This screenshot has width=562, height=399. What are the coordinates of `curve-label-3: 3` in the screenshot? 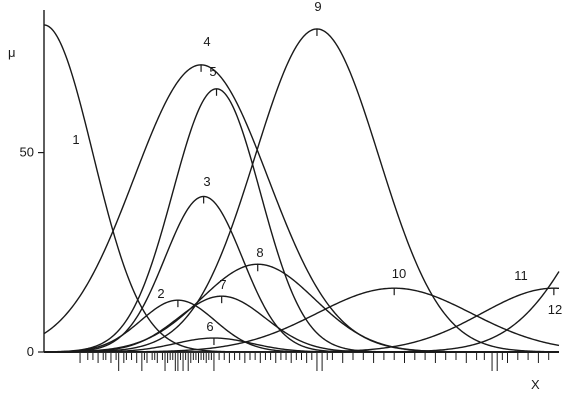 It's located at (206, 181).